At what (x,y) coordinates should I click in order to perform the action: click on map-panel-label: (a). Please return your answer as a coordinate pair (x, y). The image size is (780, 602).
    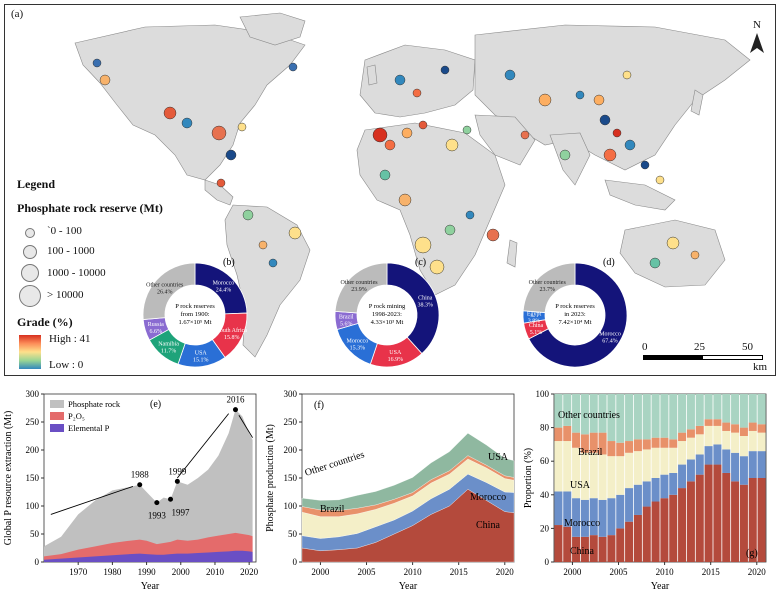
    Looking at the image, I should click on (17, 14).